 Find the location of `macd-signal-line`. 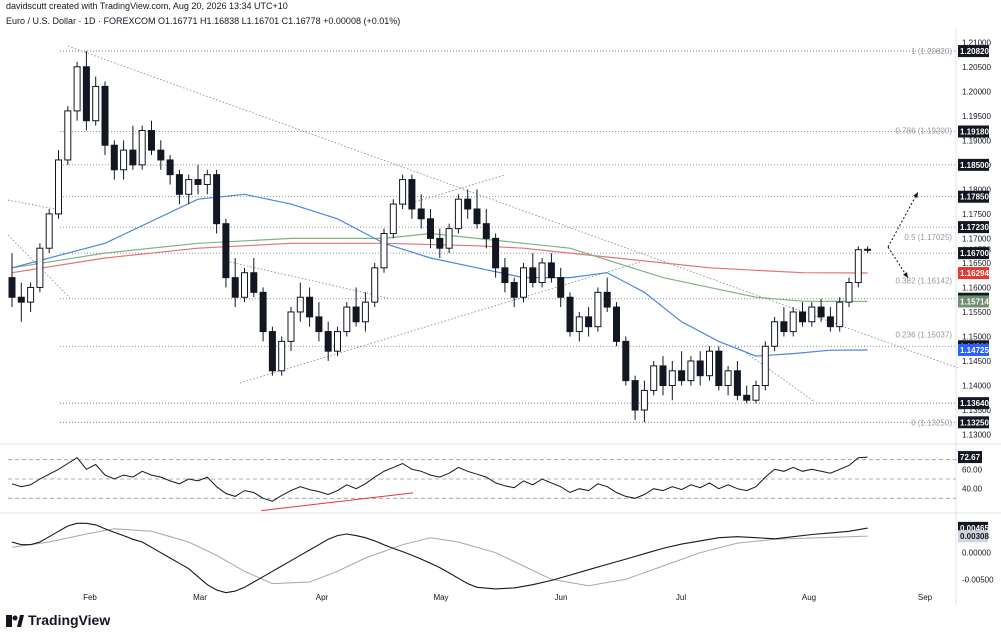

macd-signal-line is located at coordinates (439, 557).